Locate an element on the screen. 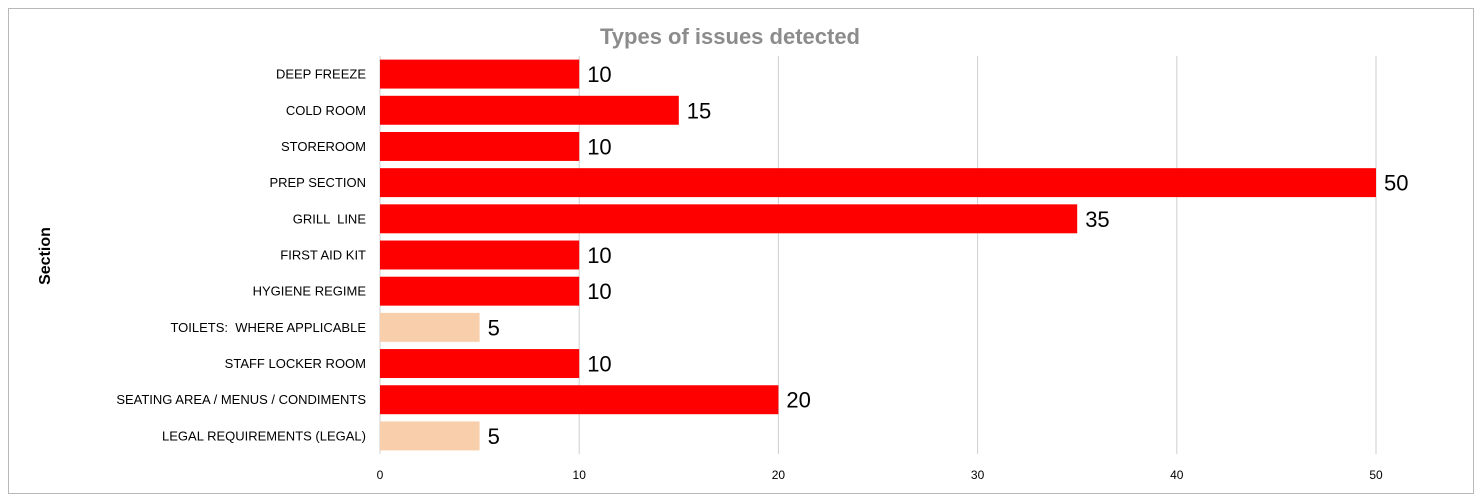  data-label: 35 is located at coordinates (1097, 219).